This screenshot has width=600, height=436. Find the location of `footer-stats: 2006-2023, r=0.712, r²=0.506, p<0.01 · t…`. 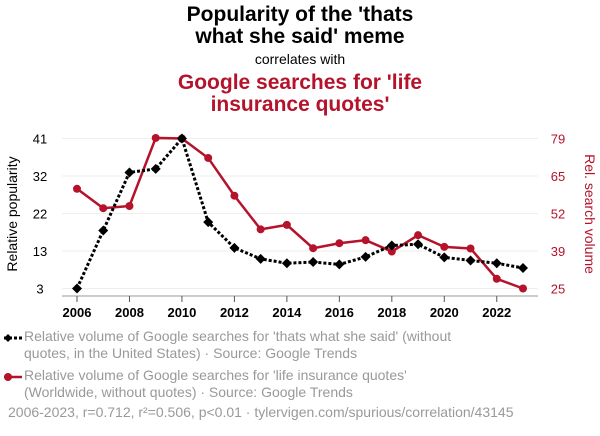

footer-stats: 2006-2023, r=0.712, r²=0.506, p<0.01 · t… is located at coordinates (261, 412).